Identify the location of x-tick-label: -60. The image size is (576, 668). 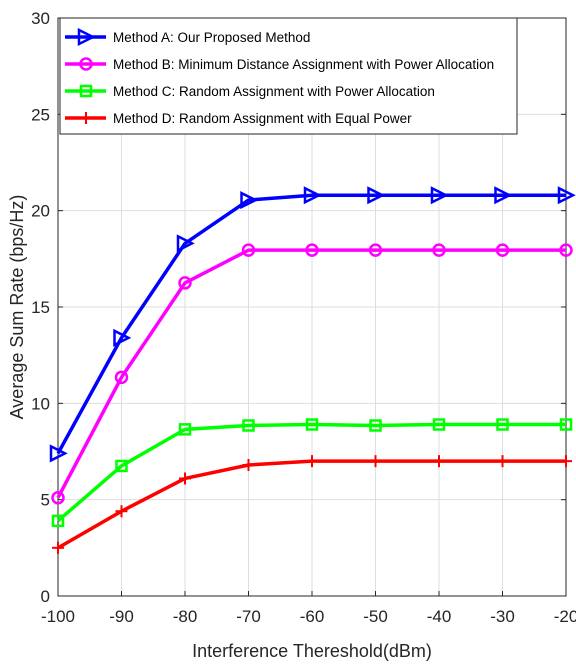
(312, 616).